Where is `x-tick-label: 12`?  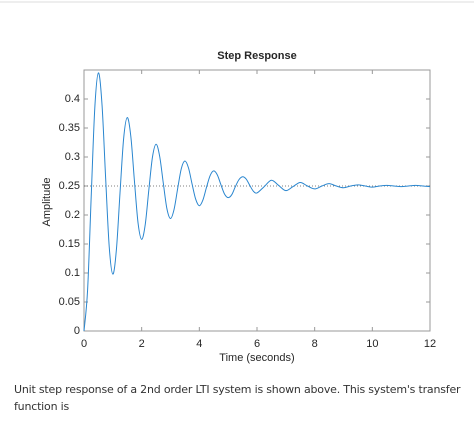
x-tick-label: 12 is located at coordinates (430, 344).